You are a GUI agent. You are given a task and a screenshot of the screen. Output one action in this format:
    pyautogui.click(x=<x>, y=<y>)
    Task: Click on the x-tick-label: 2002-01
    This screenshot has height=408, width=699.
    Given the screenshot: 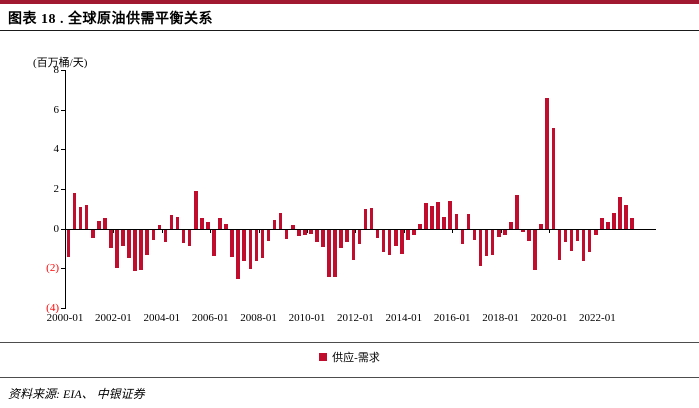 What is the action you would take?
    pyautogui.click(x=113, y=318)
    